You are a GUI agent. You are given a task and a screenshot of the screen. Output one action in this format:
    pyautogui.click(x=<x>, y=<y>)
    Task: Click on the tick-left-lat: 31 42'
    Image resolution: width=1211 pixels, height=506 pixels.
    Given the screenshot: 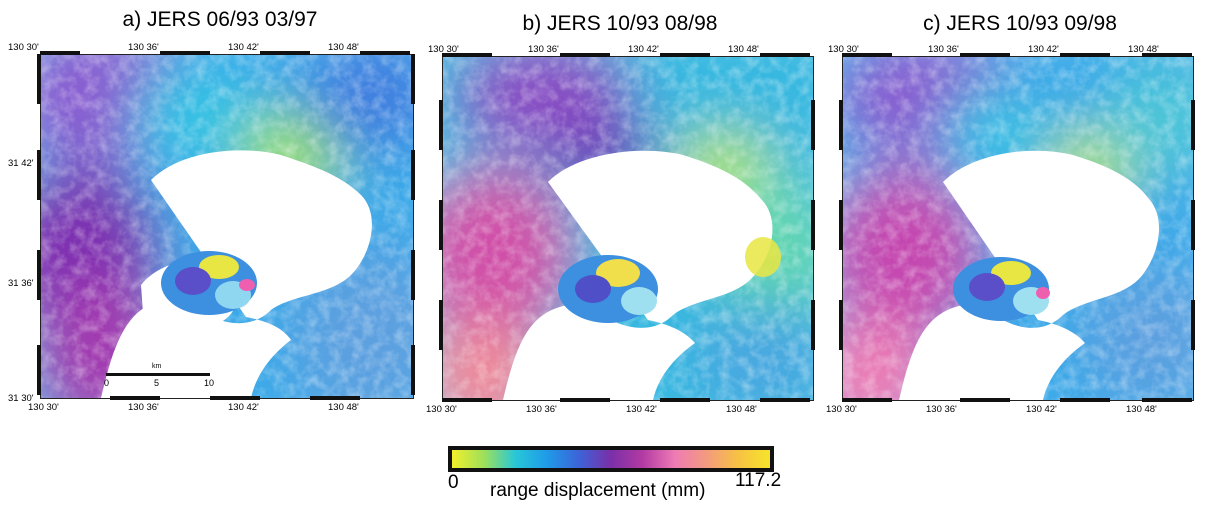 What is the action you would take?
    pyautogui.click(x=21, y=163)
    